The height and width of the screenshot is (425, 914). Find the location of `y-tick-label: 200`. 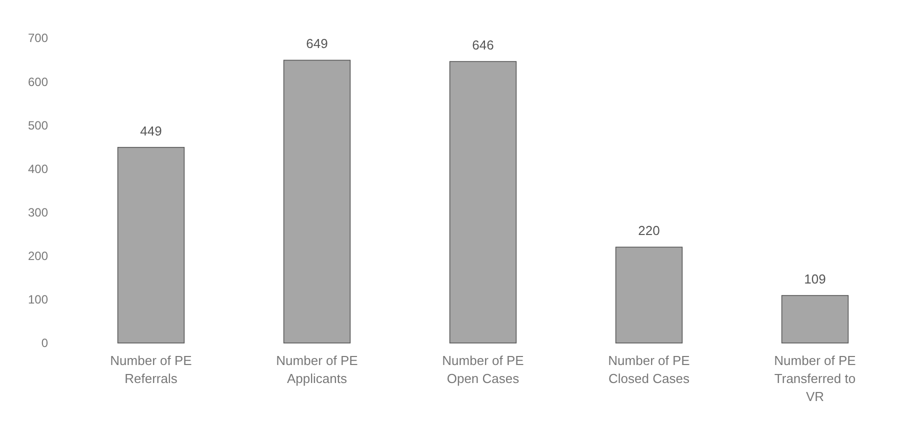

y-tick-label: 200 is located at coordinates (38, 256).